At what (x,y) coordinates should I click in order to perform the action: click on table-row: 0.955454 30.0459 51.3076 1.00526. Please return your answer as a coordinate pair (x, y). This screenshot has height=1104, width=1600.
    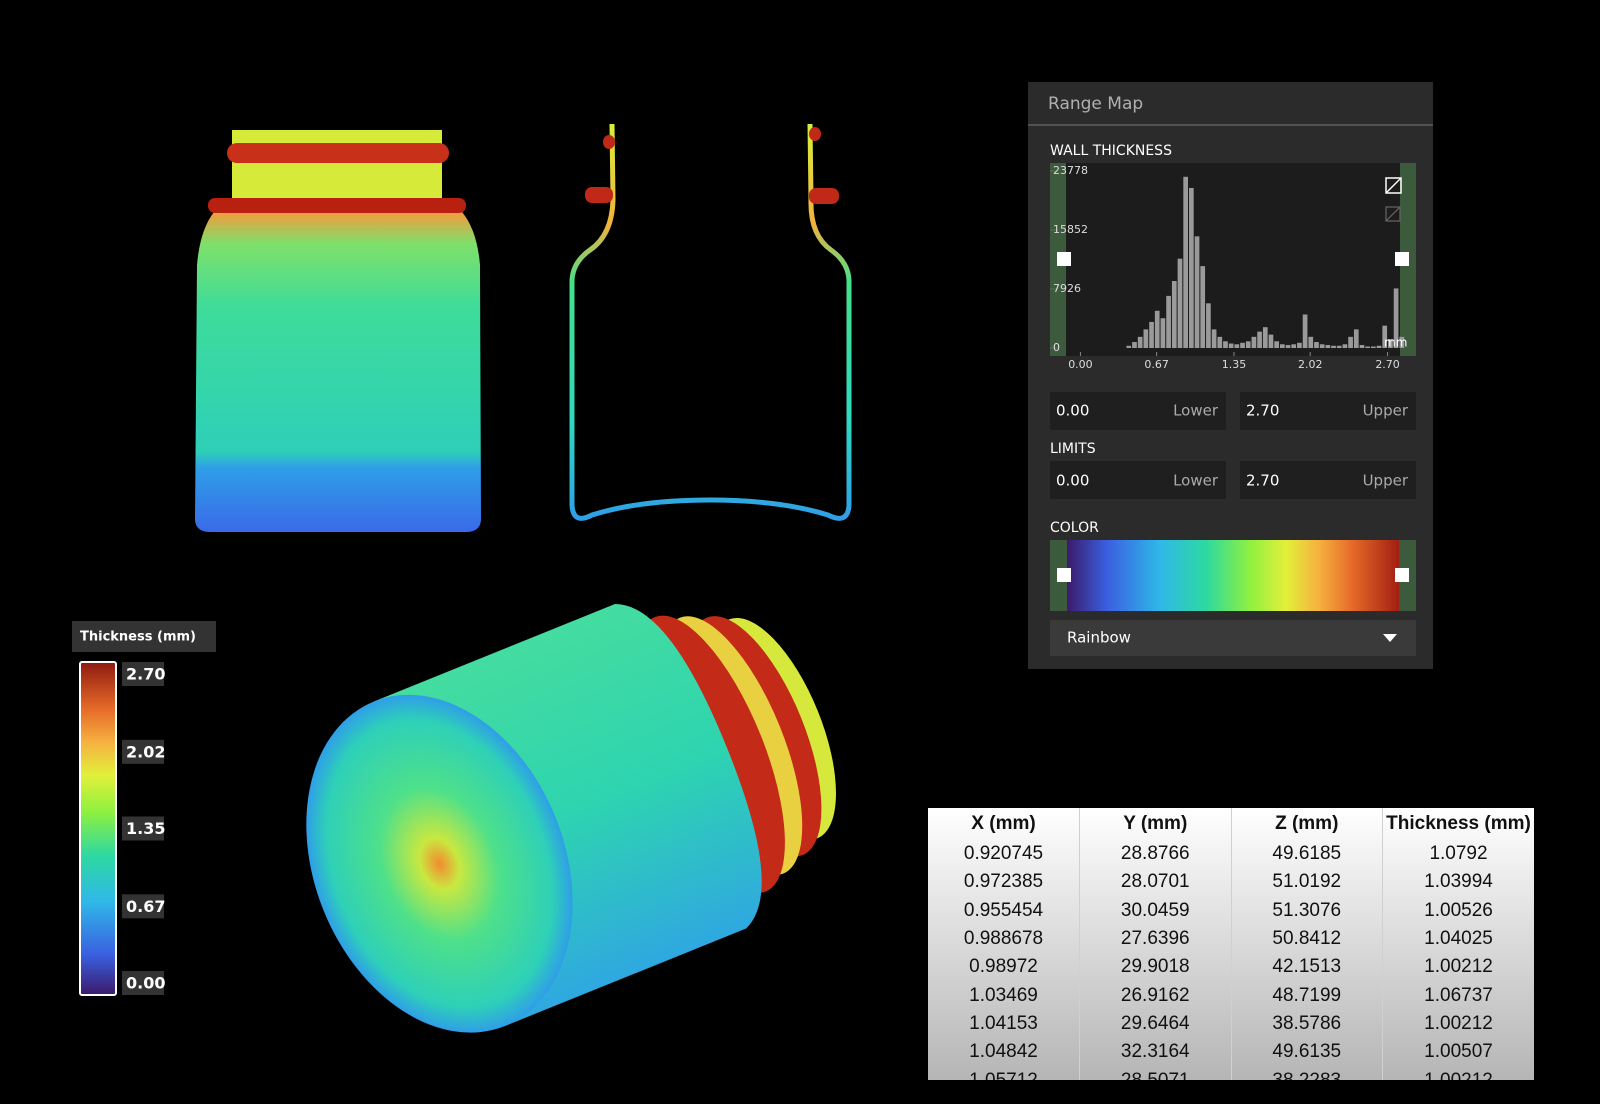
    Looking at the image, I should click on (1231, 910).